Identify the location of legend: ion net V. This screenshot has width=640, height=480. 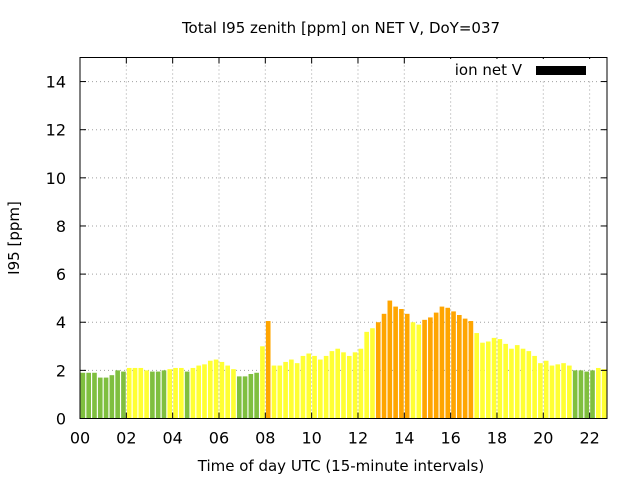
(516, 70).